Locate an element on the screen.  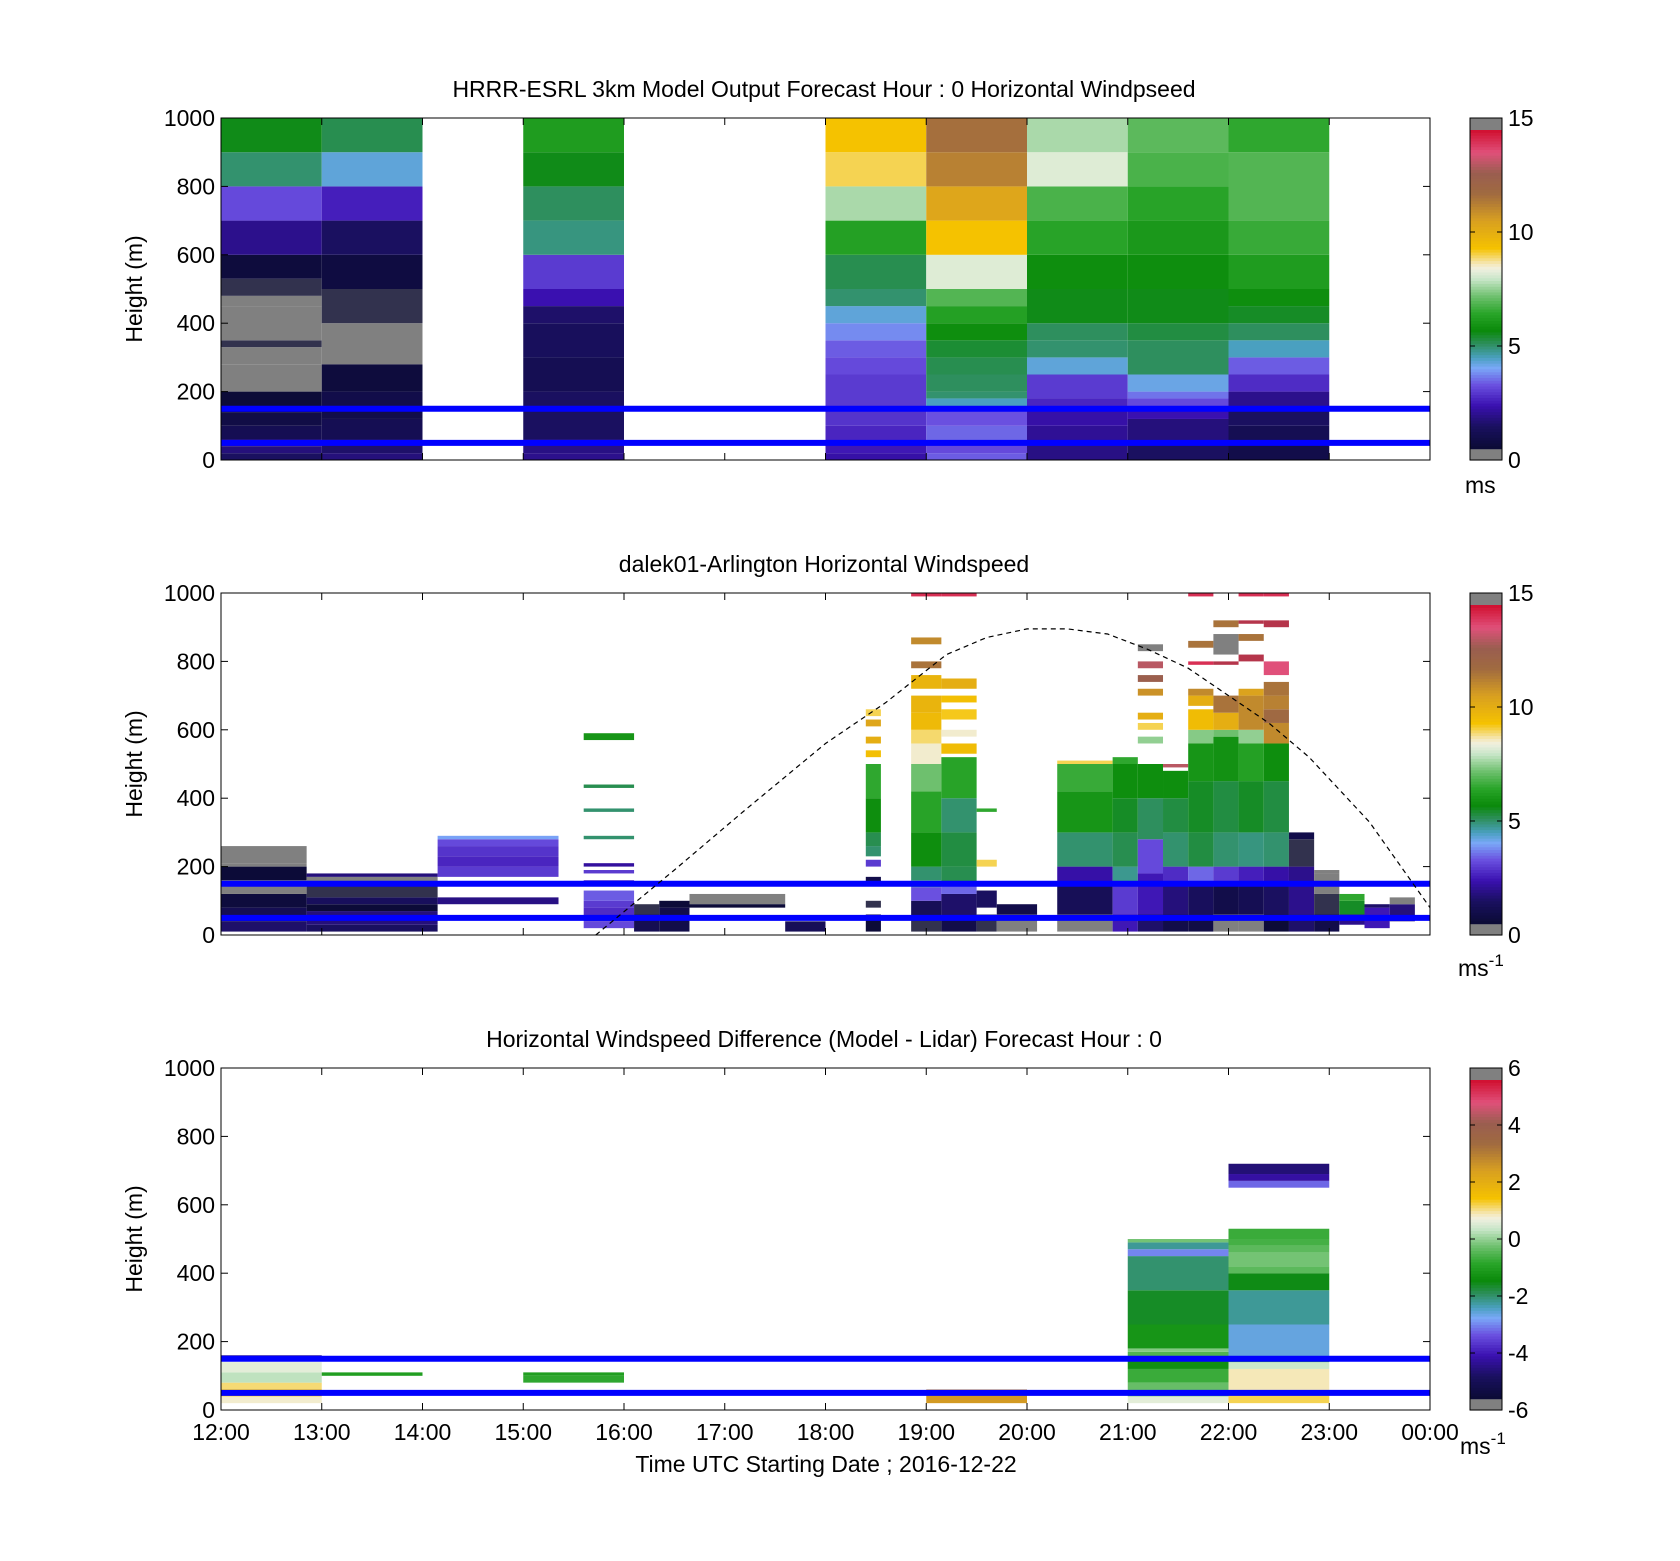
y-tick-label: 800 is located at coordinates (196, 1136).